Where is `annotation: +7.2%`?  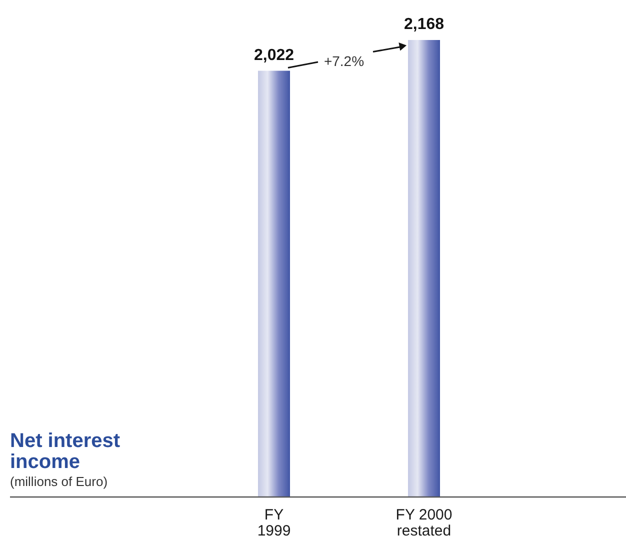 annotation: +7.2% is located at coordinates (344, 60).